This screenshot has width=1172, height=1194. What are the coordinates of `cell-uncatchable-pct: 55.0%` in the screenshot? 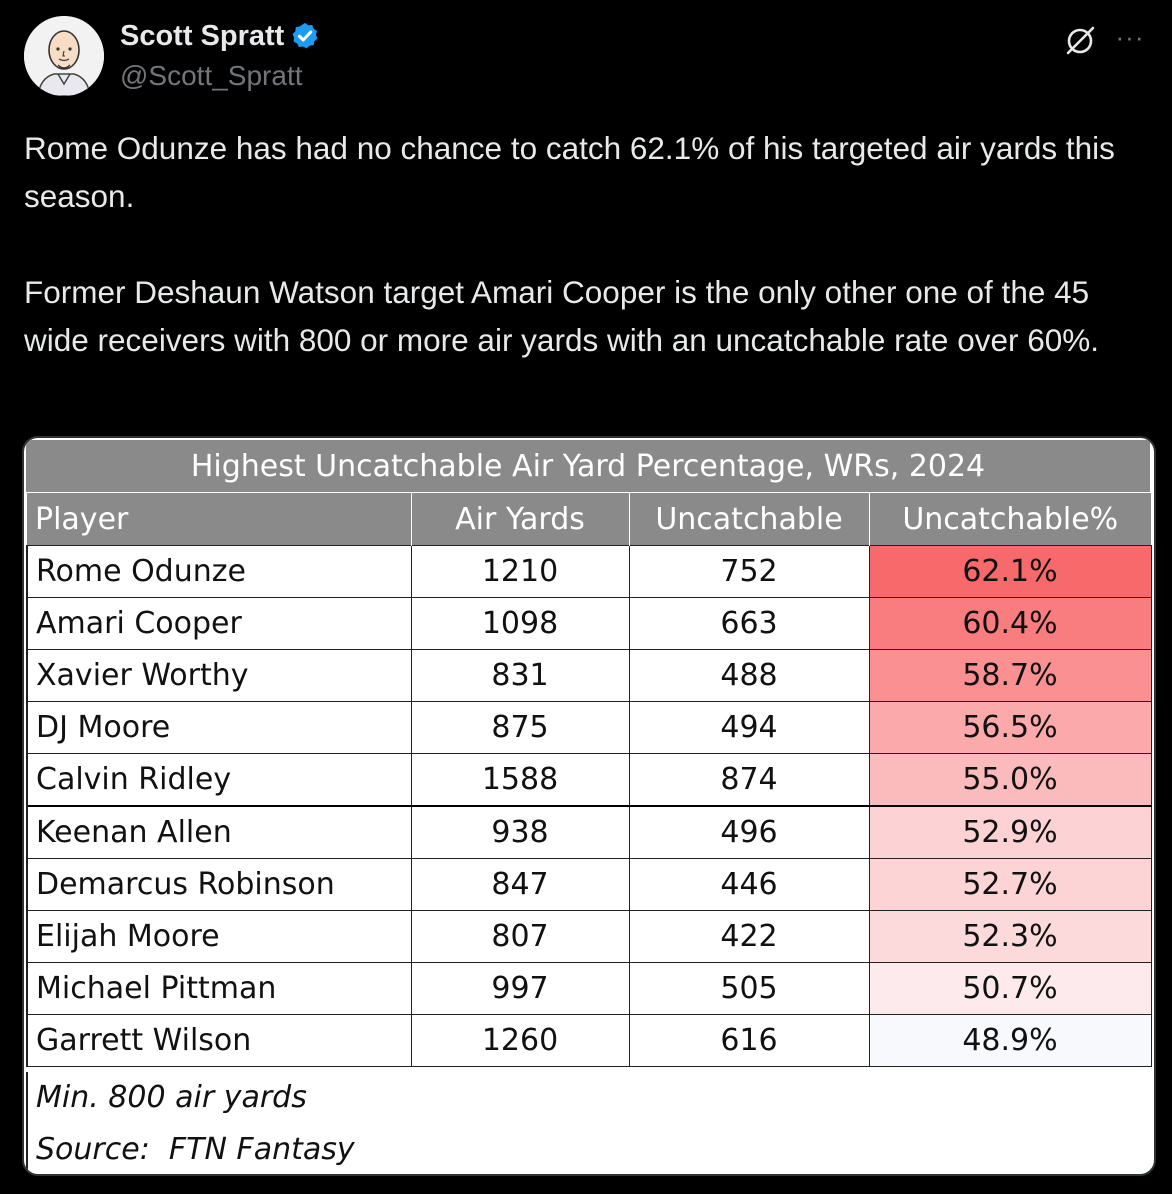 It's located at (1010, 780).